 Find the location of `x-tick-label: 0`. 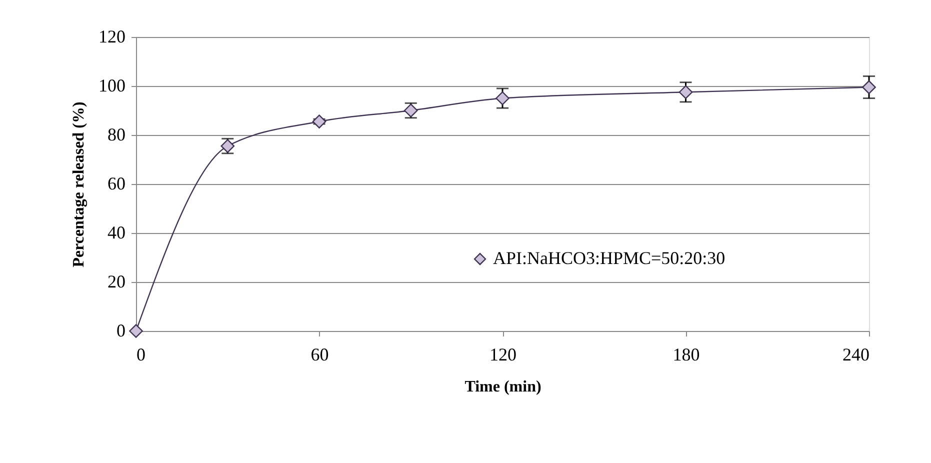

x-tick-label: 0 is located at coordinates (141, 354).